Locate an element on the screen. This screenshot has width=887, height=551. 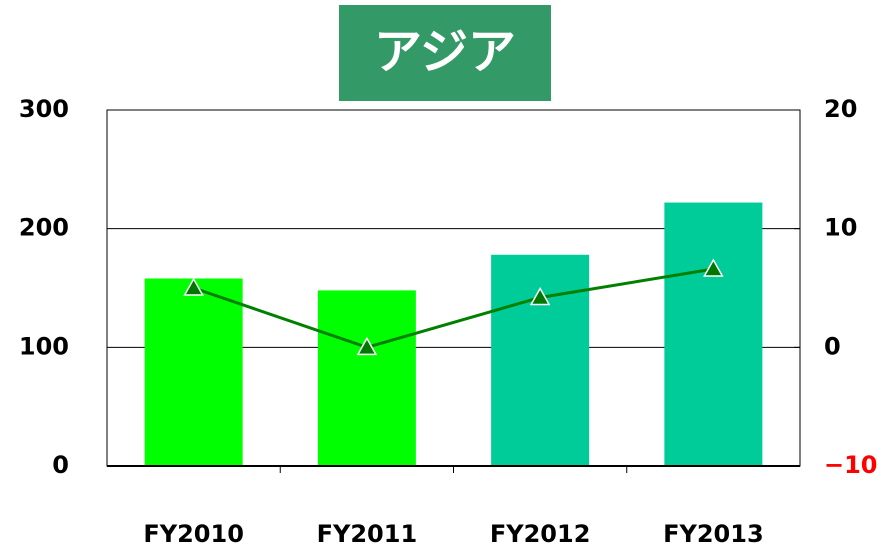
line is located at coordinates (453, 308).